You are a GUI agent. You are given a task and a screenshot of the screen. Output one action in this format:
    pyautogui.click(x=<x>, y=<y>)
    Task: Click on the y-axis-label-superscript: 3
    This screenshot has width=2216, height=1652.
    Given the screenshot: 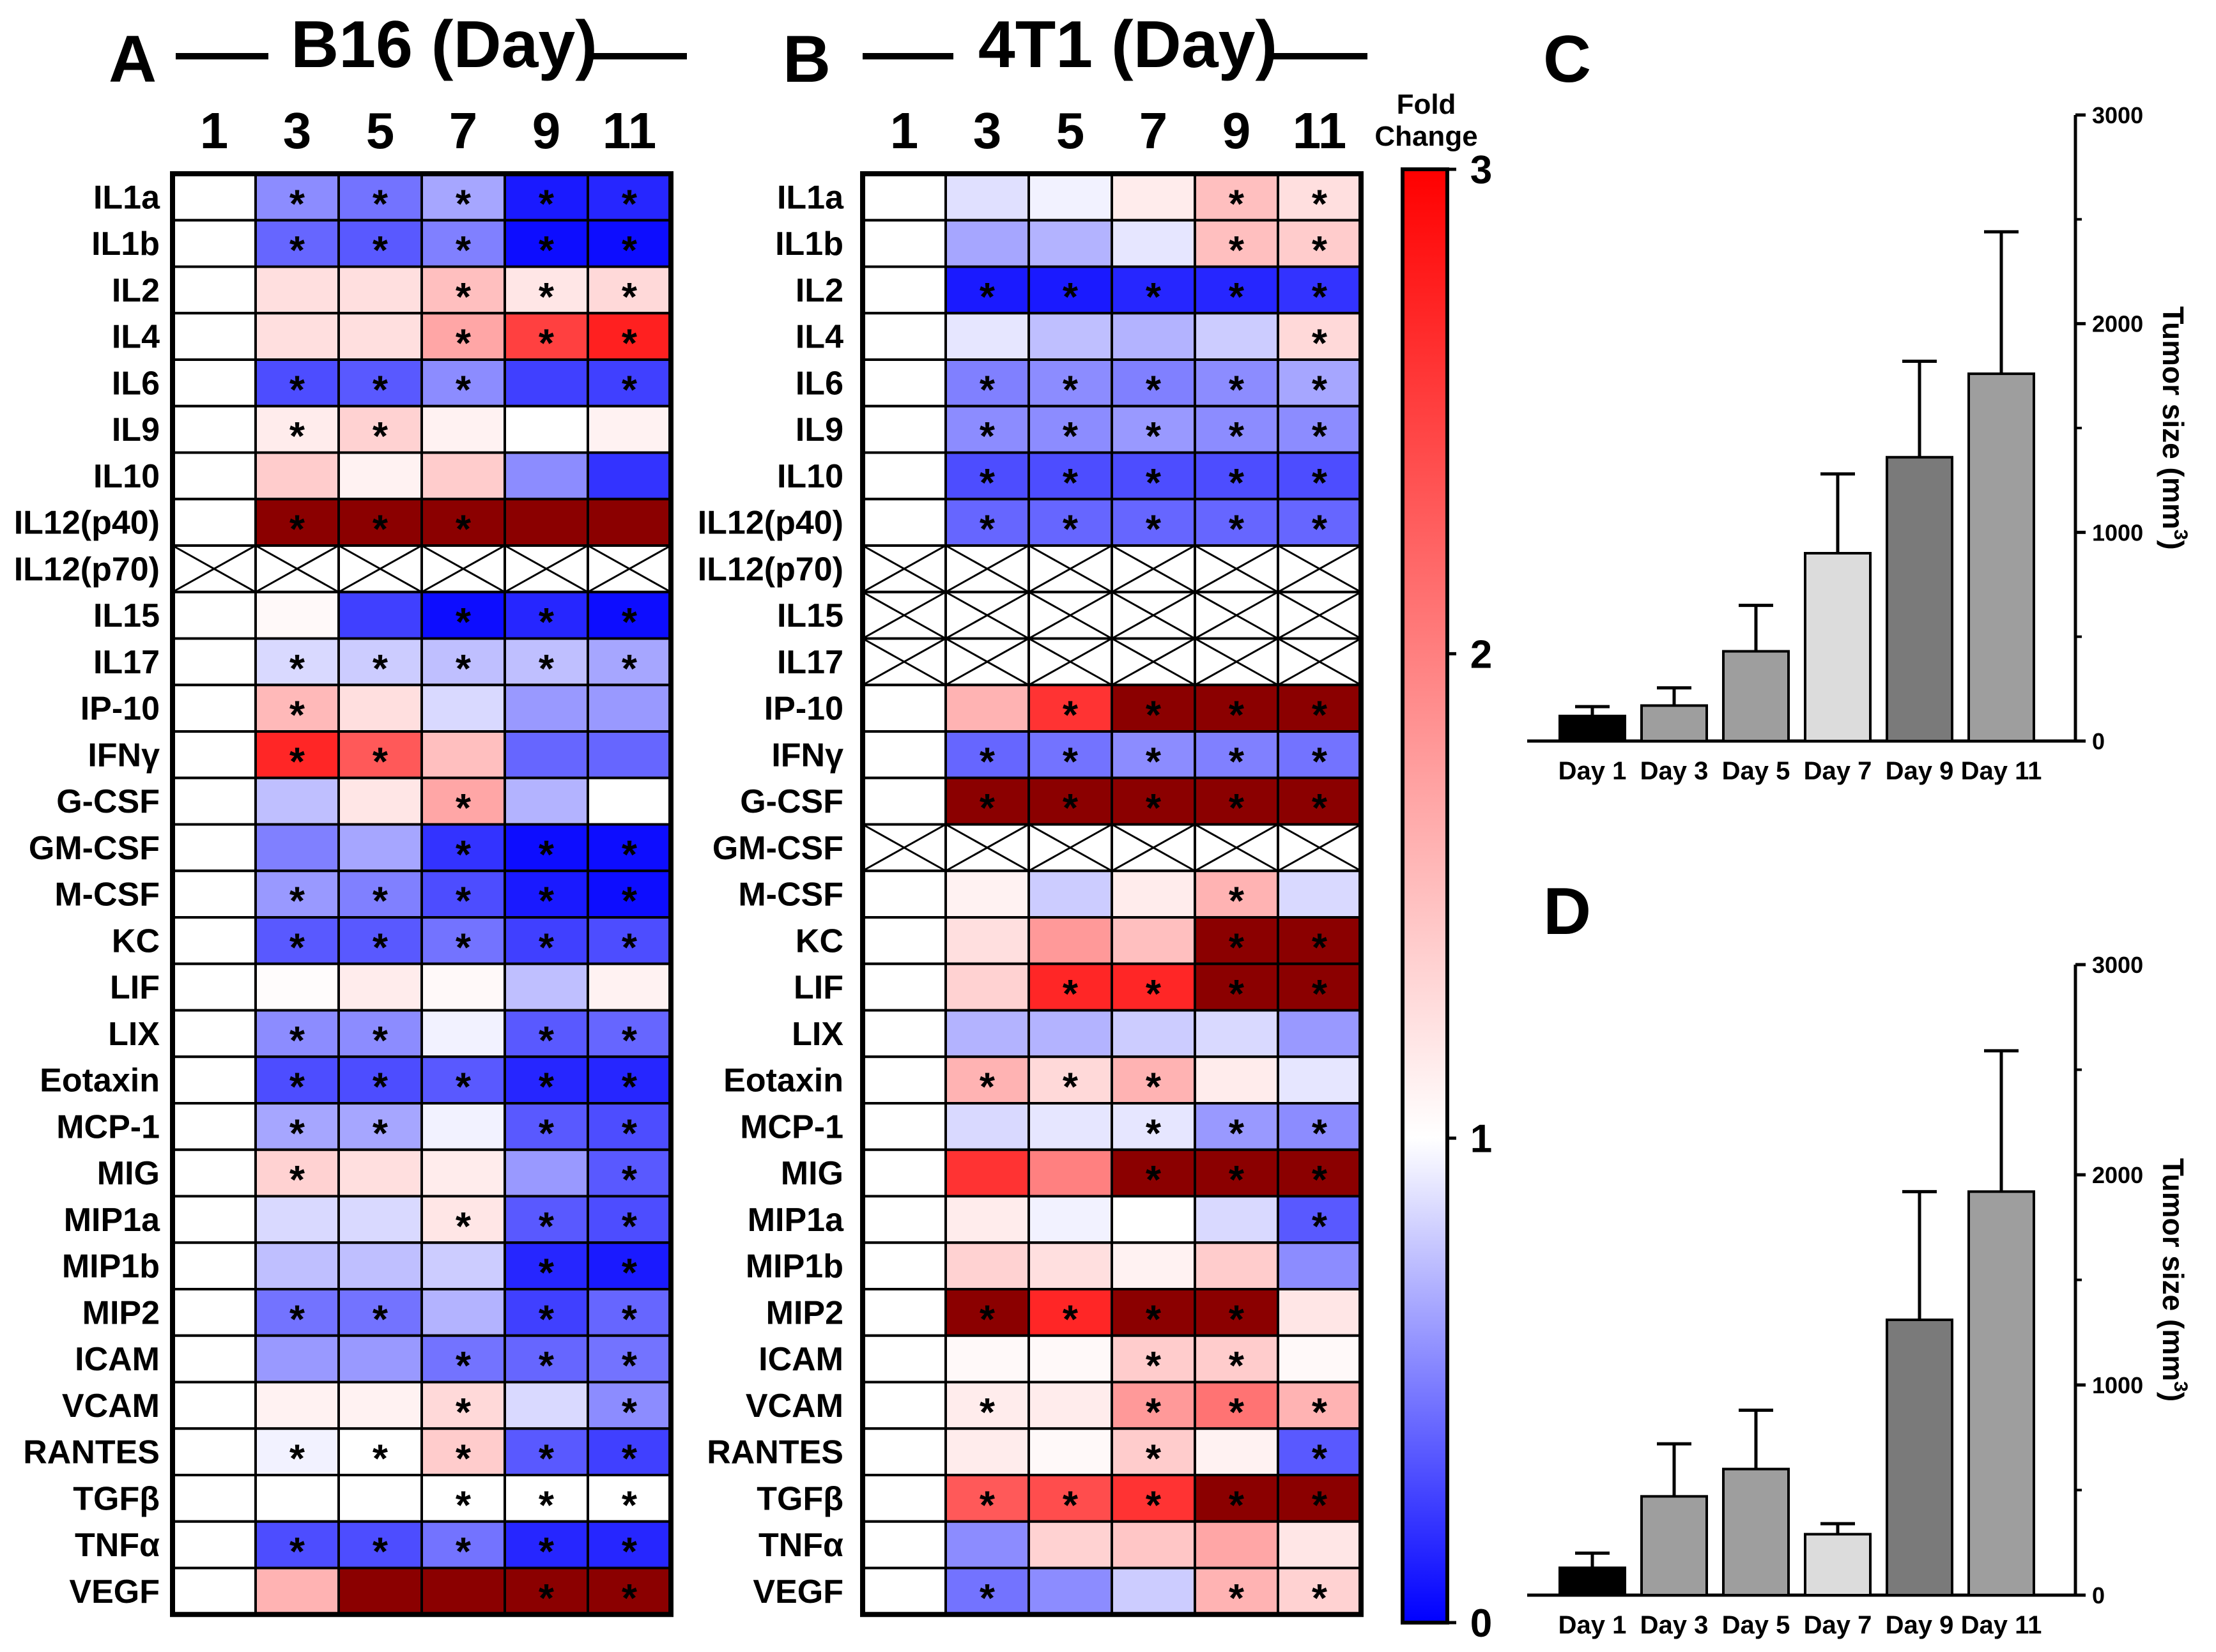 What is the action you would take?
    pyautogui.click(x=2180, y=535)
    